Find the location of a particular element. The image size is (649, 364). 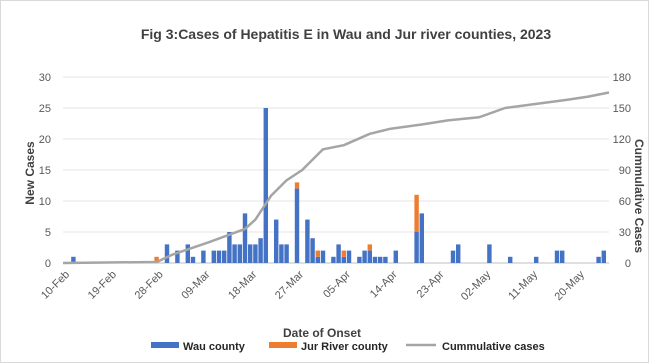

y-axis-title: New Cases is located at coordinates (30, 173).